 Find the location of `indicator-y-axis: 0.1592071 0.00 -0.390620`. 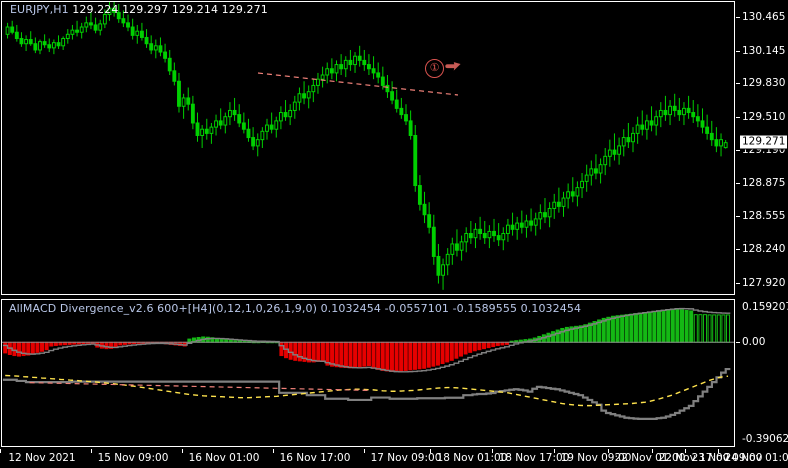

indicator-y-axis: 0.1592071 0.00 -0.390620 is located at coordinates (762, 374).